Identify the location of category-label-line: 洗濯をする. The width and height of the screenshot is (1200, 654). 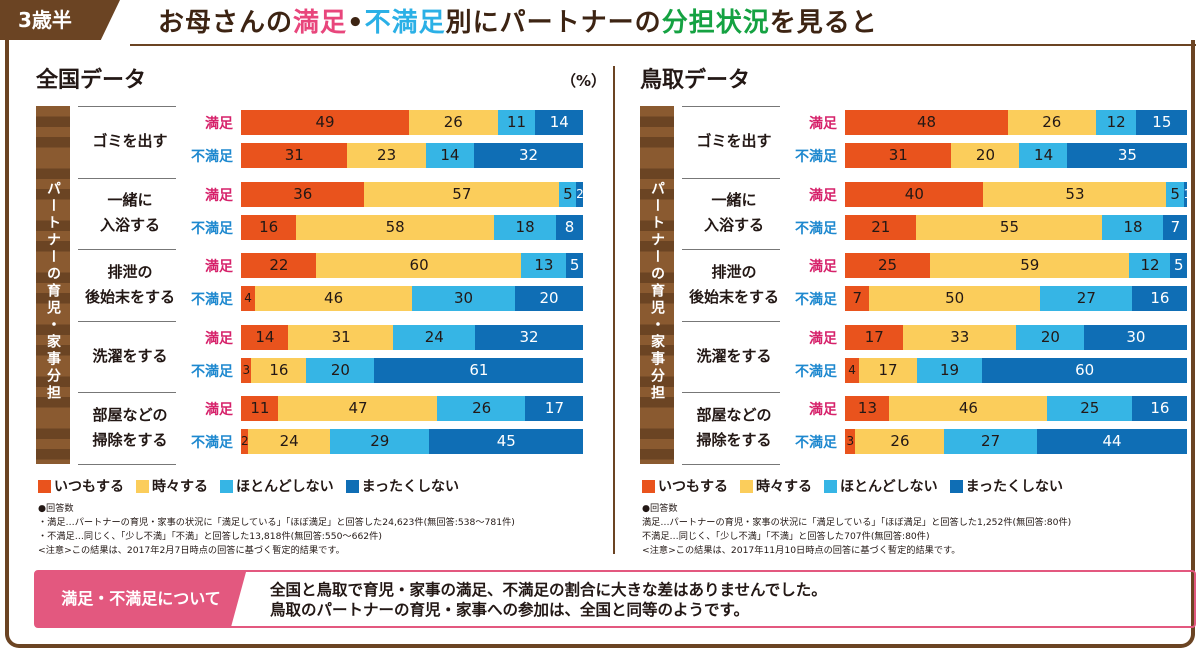
(734, 355).